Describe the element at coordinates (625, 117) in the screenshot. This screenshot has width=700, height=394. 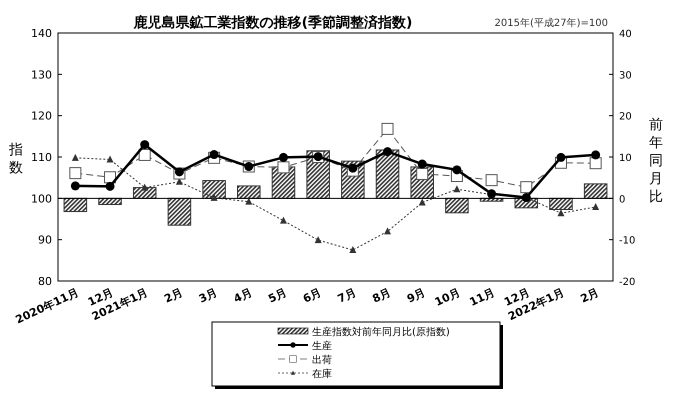
I see `y2-tick-label: 20` at that location.